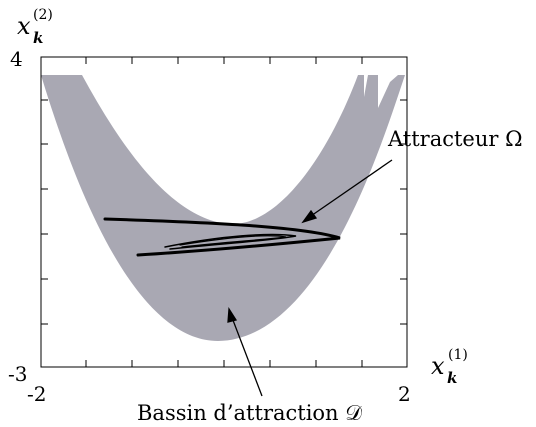 The height and width of the screenshot is (427, 536). I want to click on x-axis-label: x k (1), so click(449, 367).